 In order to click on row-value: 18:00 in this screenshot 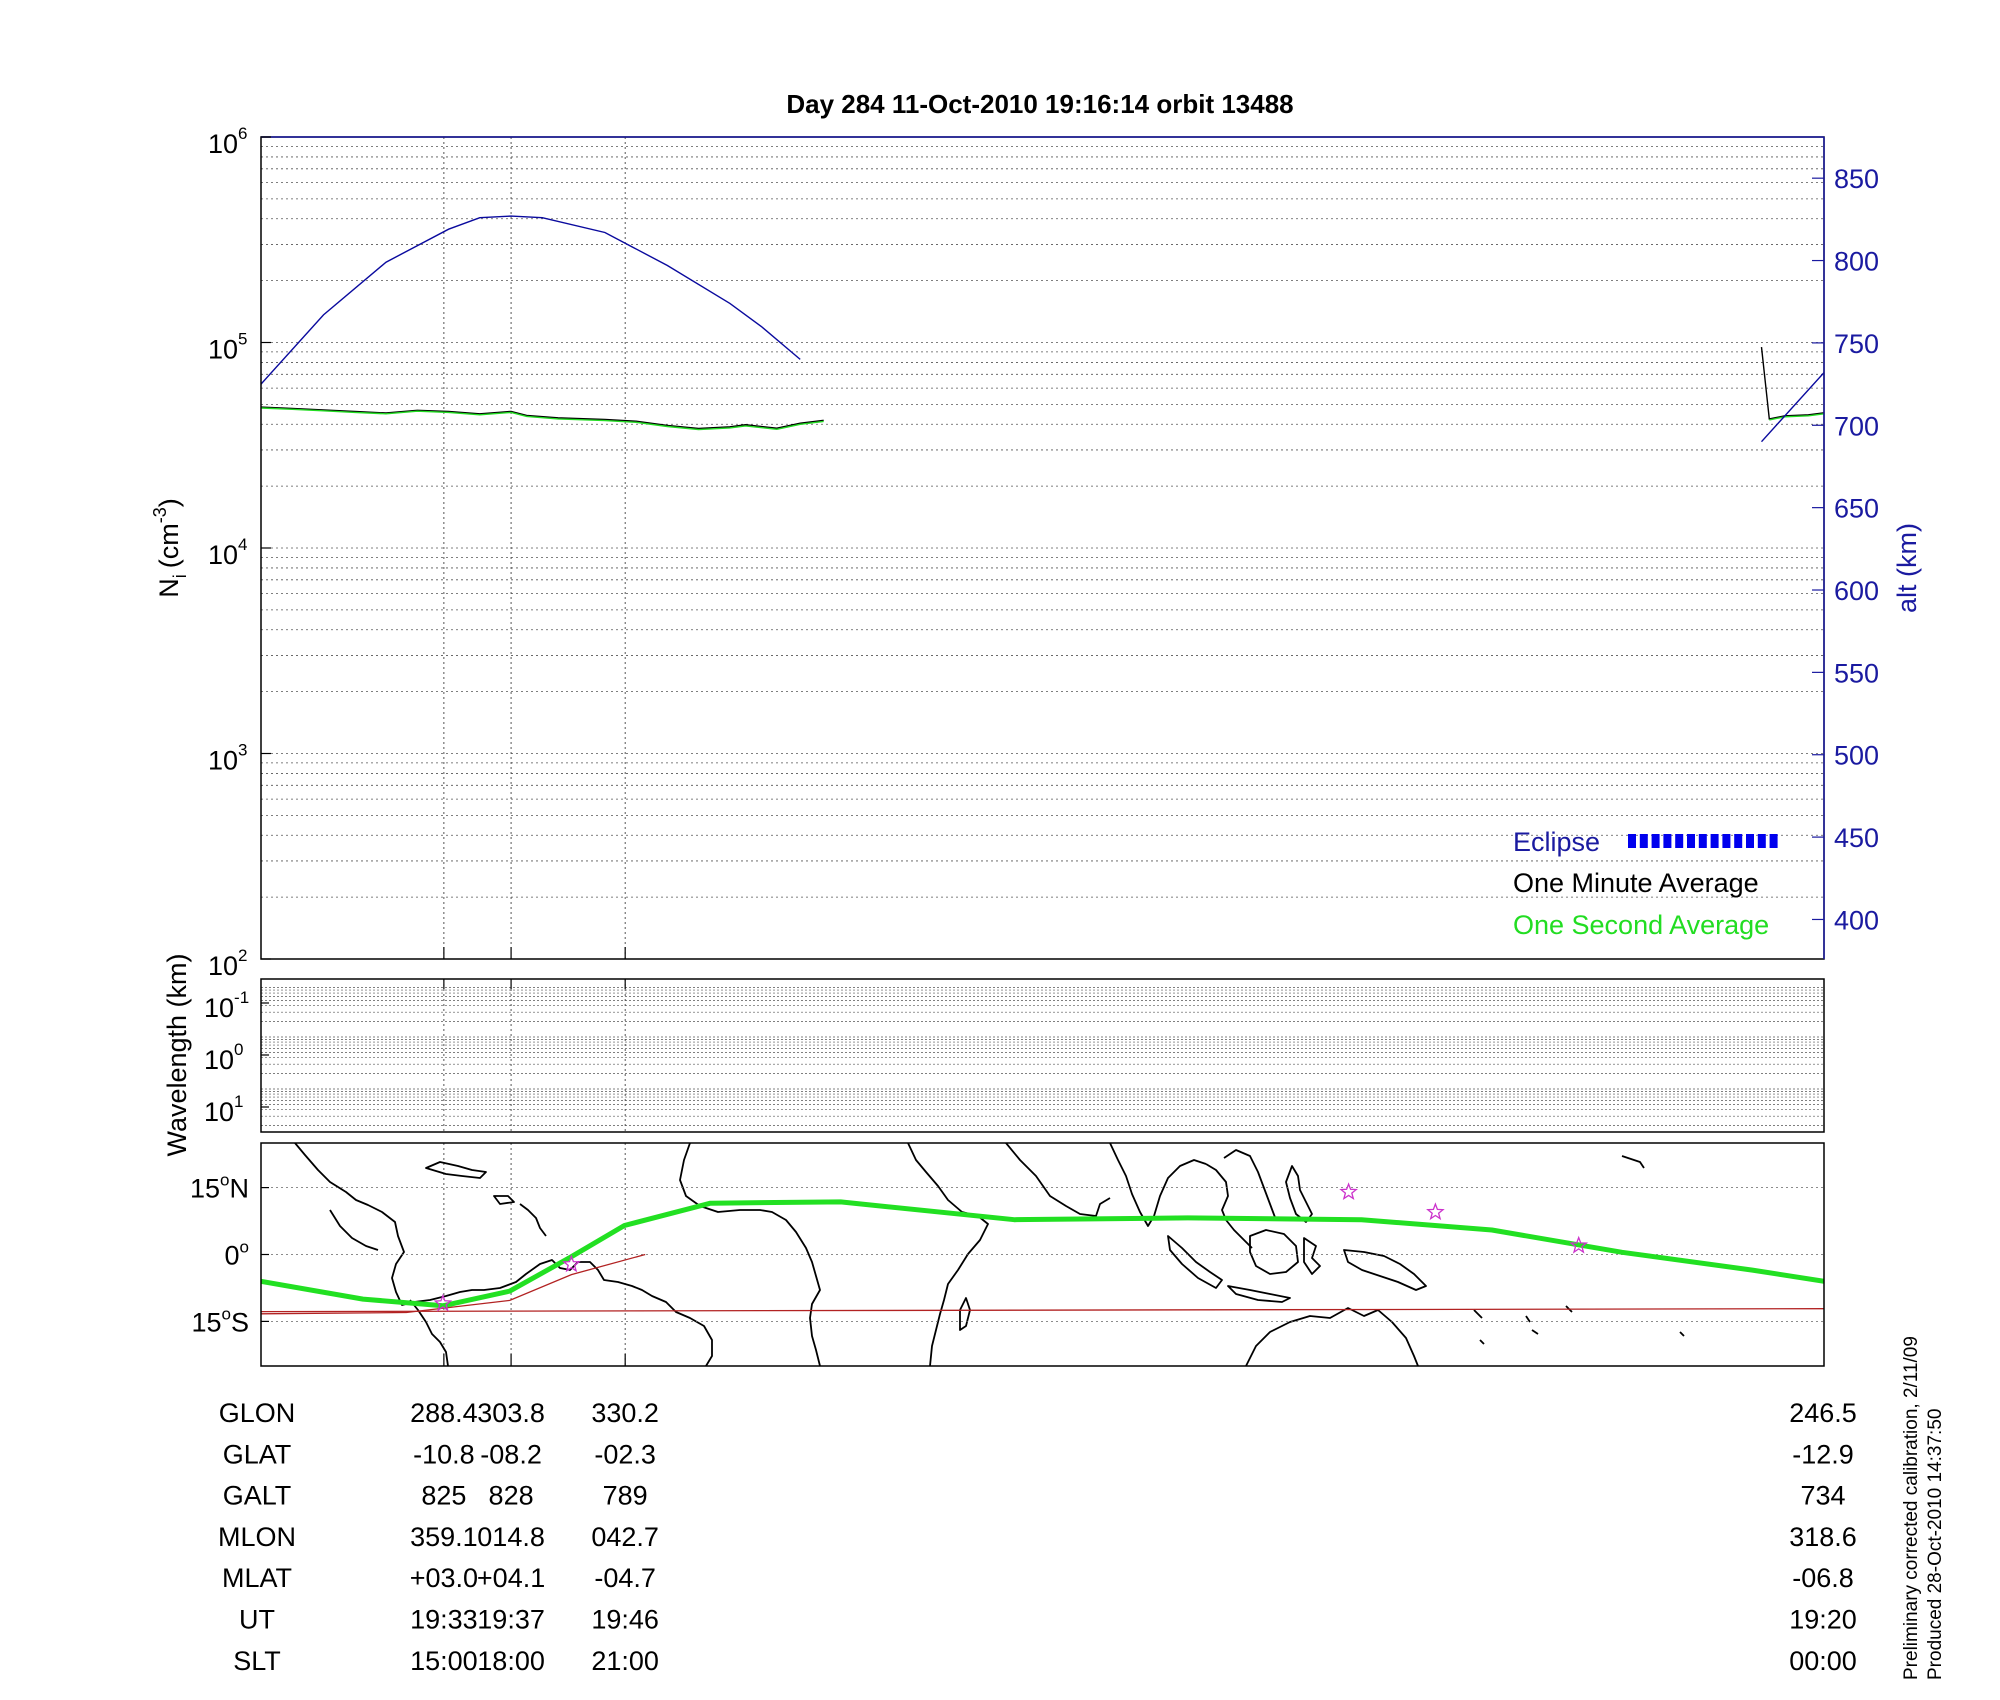, I will do `click(511, 1661)`.